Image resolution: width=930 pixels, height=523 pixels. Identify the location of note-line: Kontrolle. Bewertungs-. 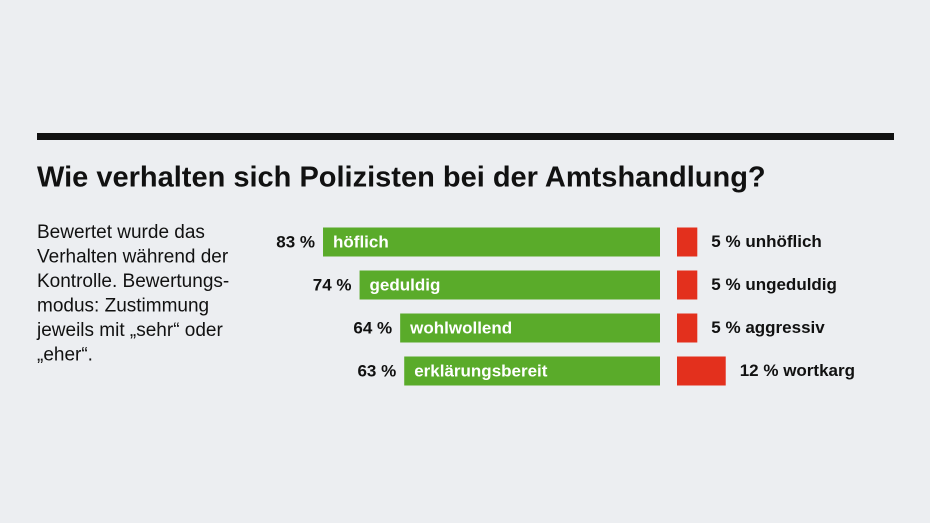
(133, 281).